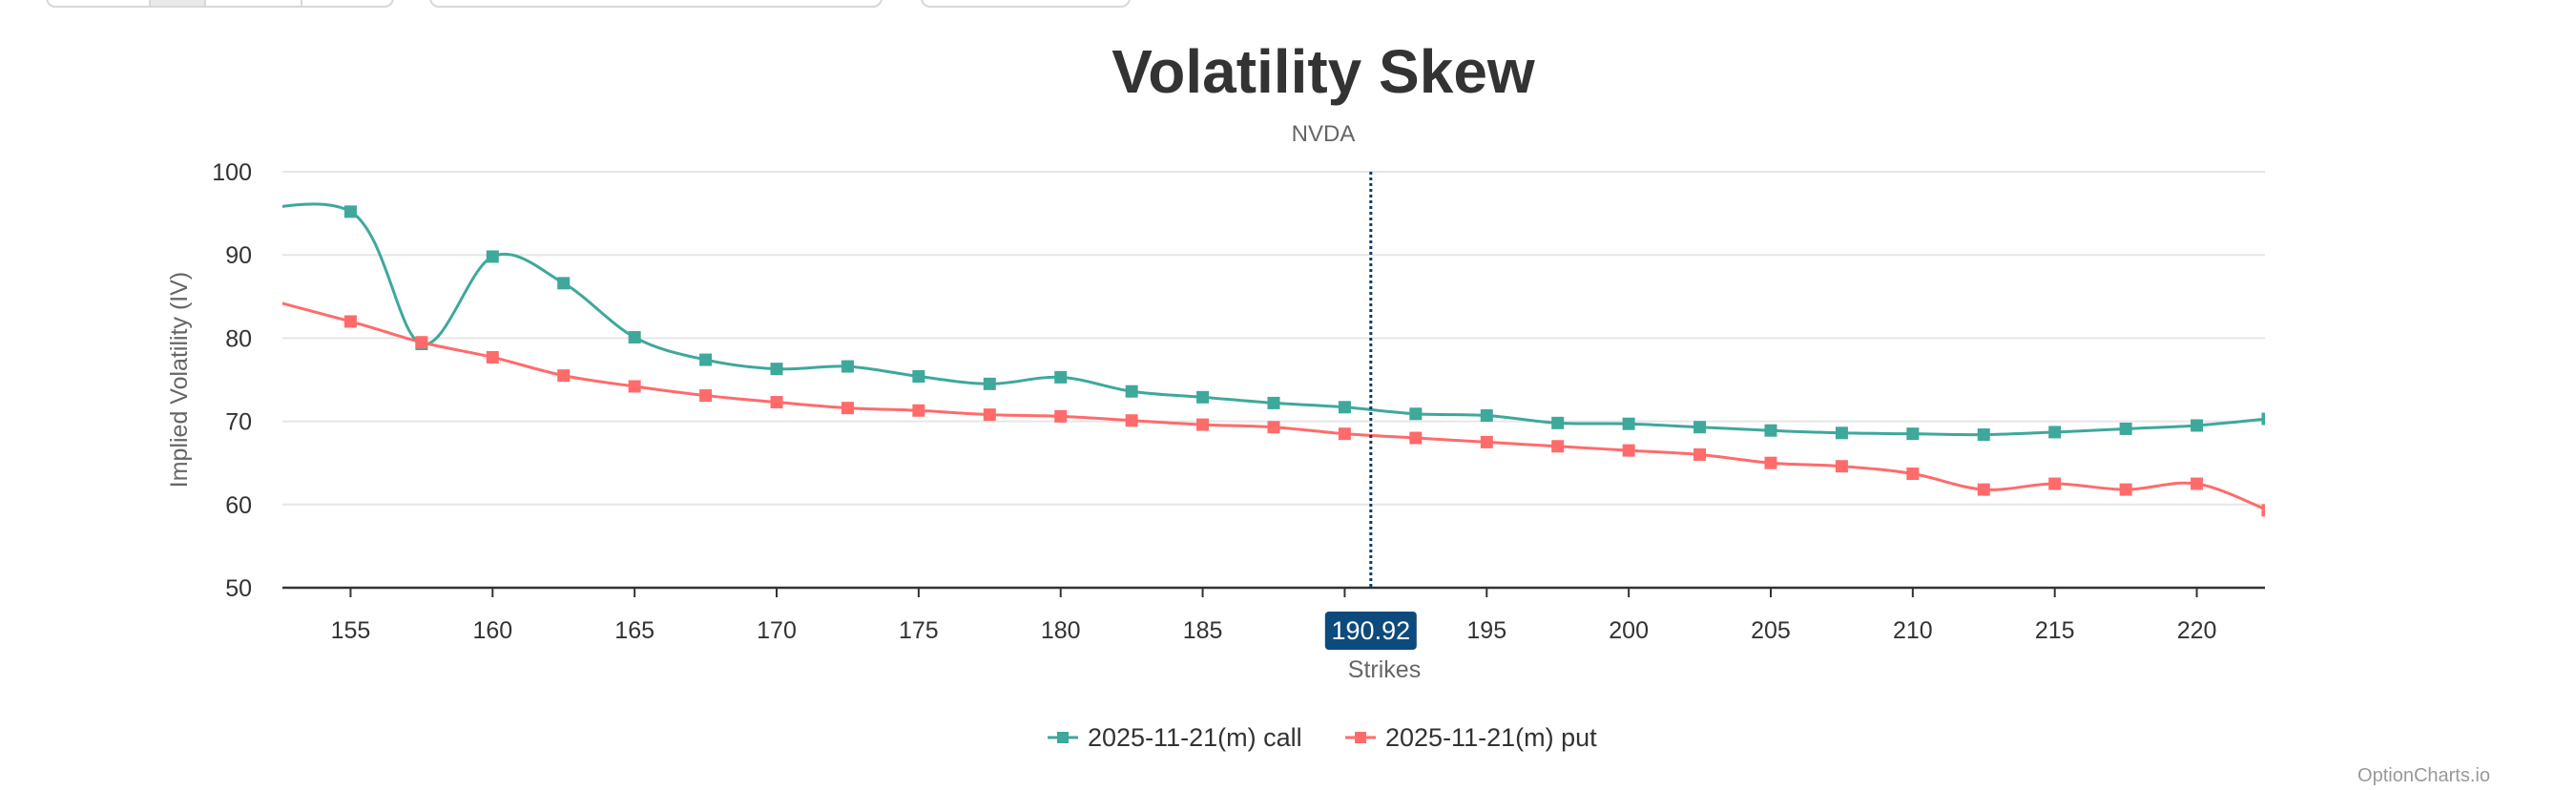 Image resolution: width=2576 pixels, height=790 pixels. Describe the element at coordinates (2055, 631) in the screenshot. I see `x-tick-label: 215` at that location.